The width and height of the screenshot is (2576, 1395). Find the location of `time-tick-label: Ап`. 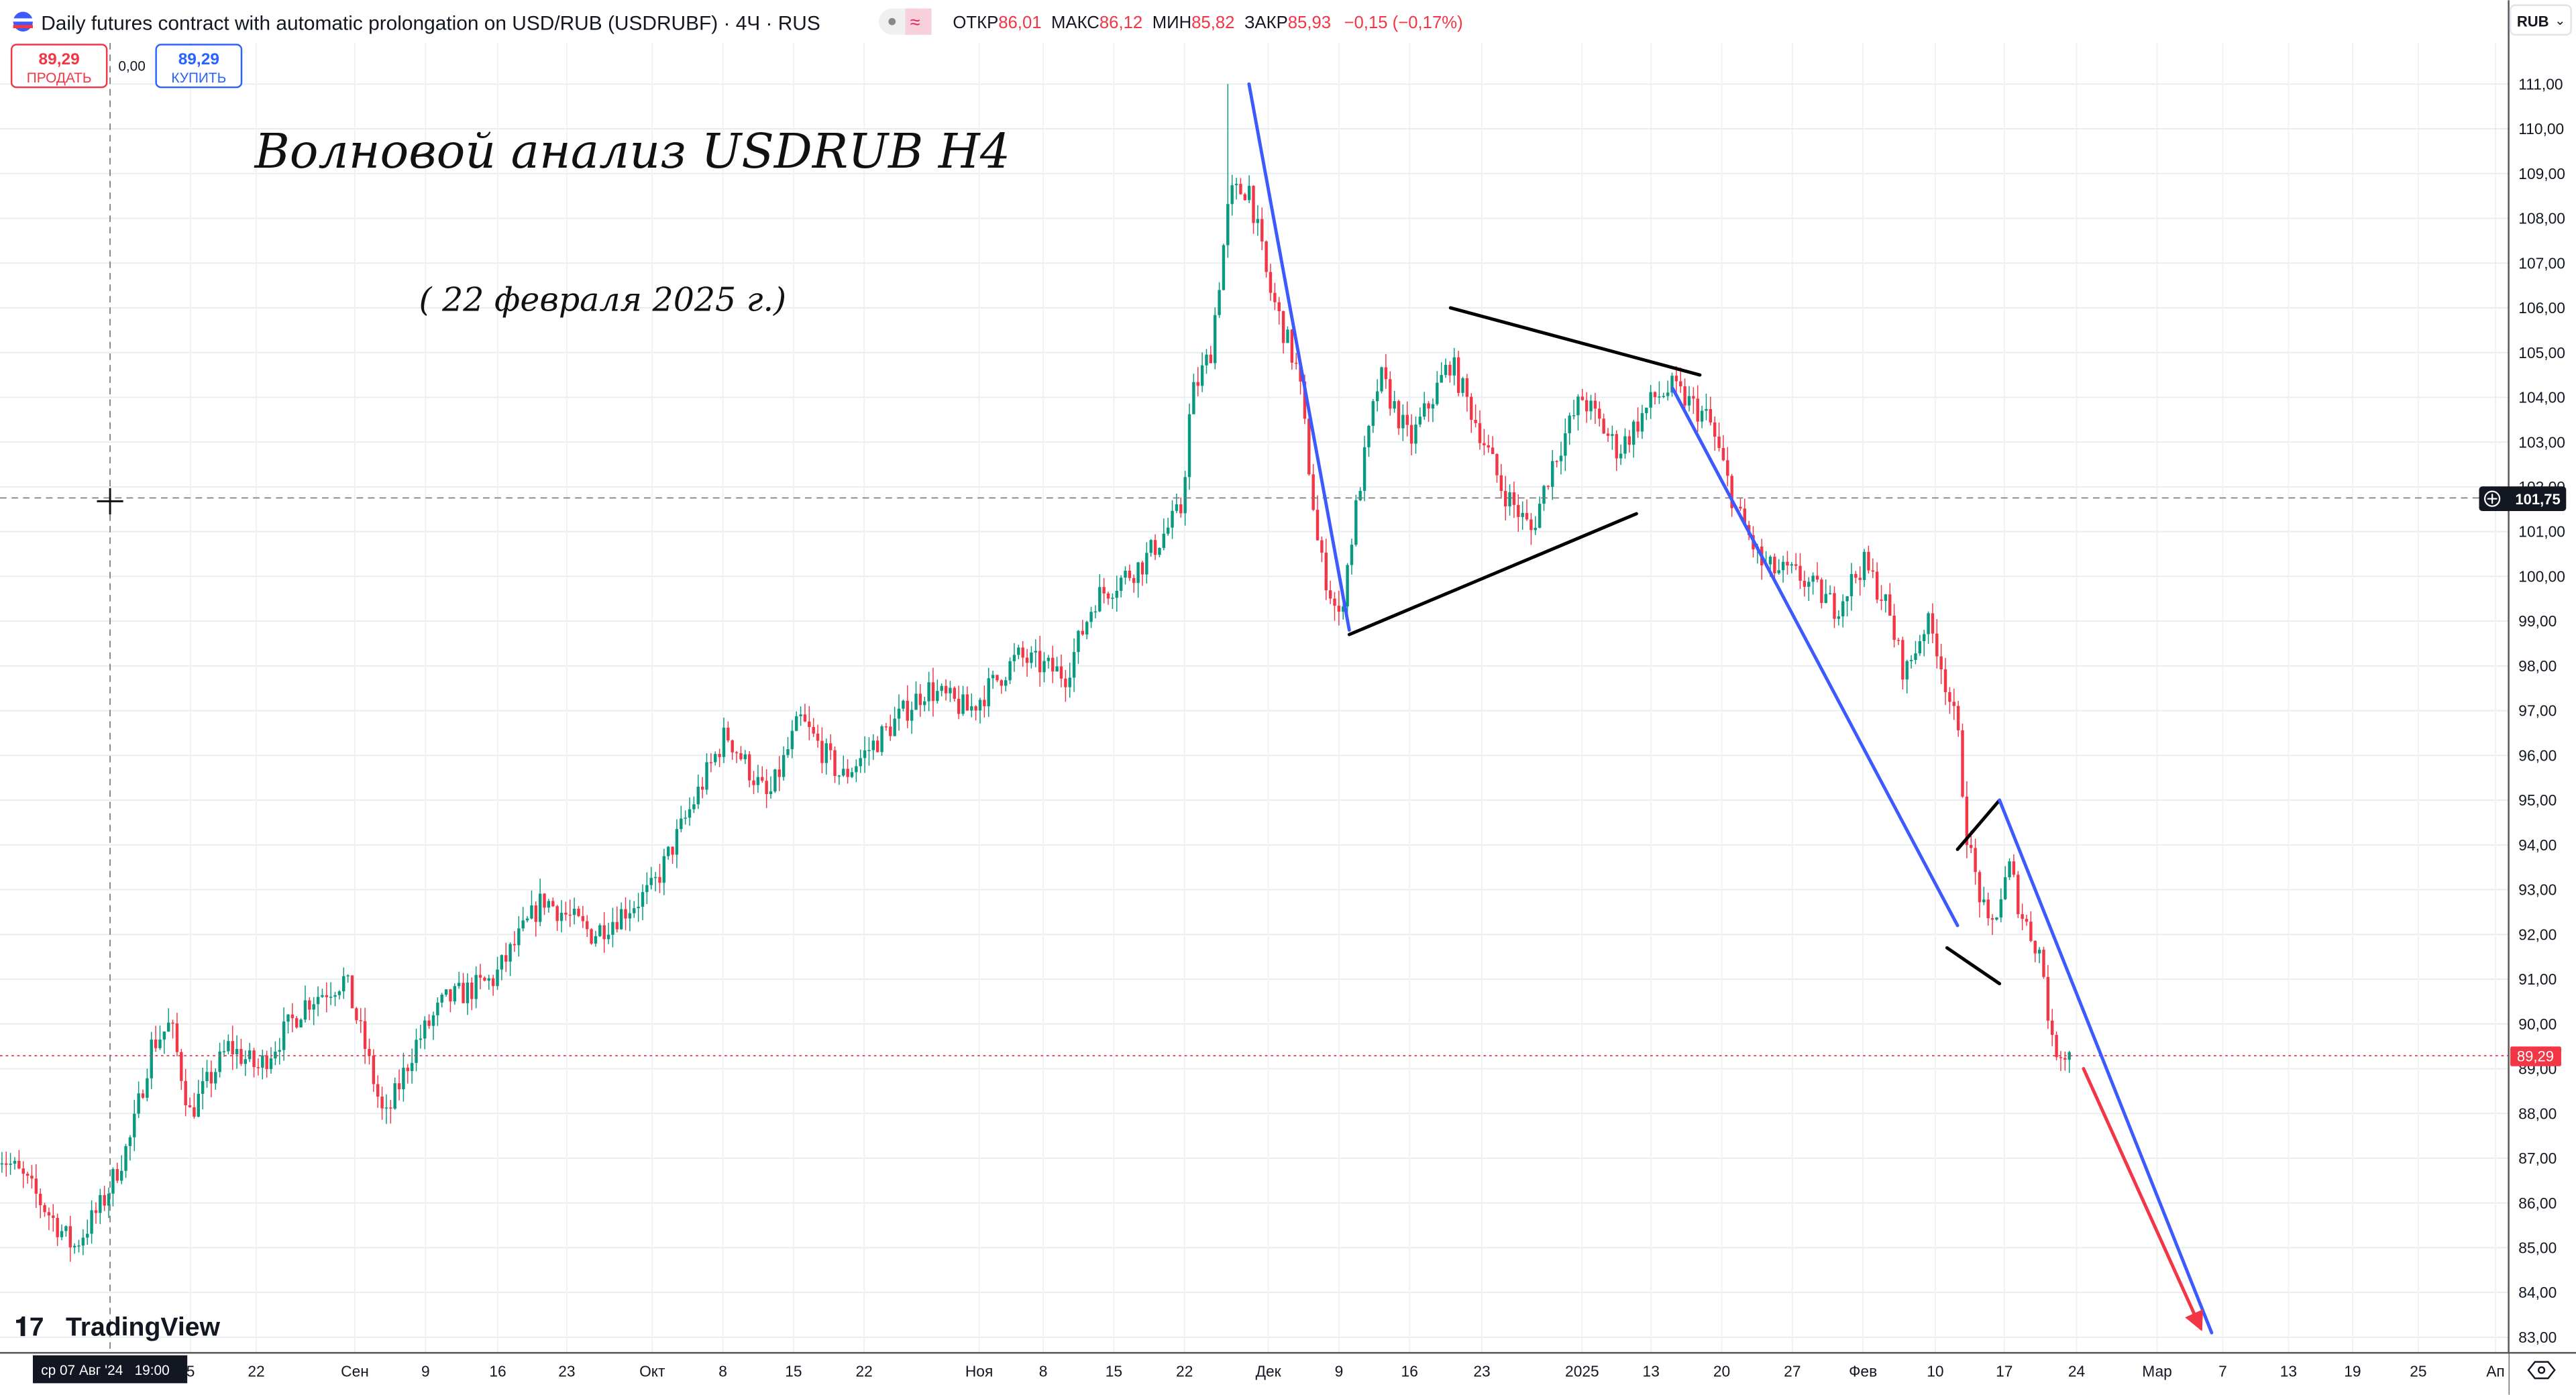

time-tick-label: Ап is located at coordinates (2495, 1371).